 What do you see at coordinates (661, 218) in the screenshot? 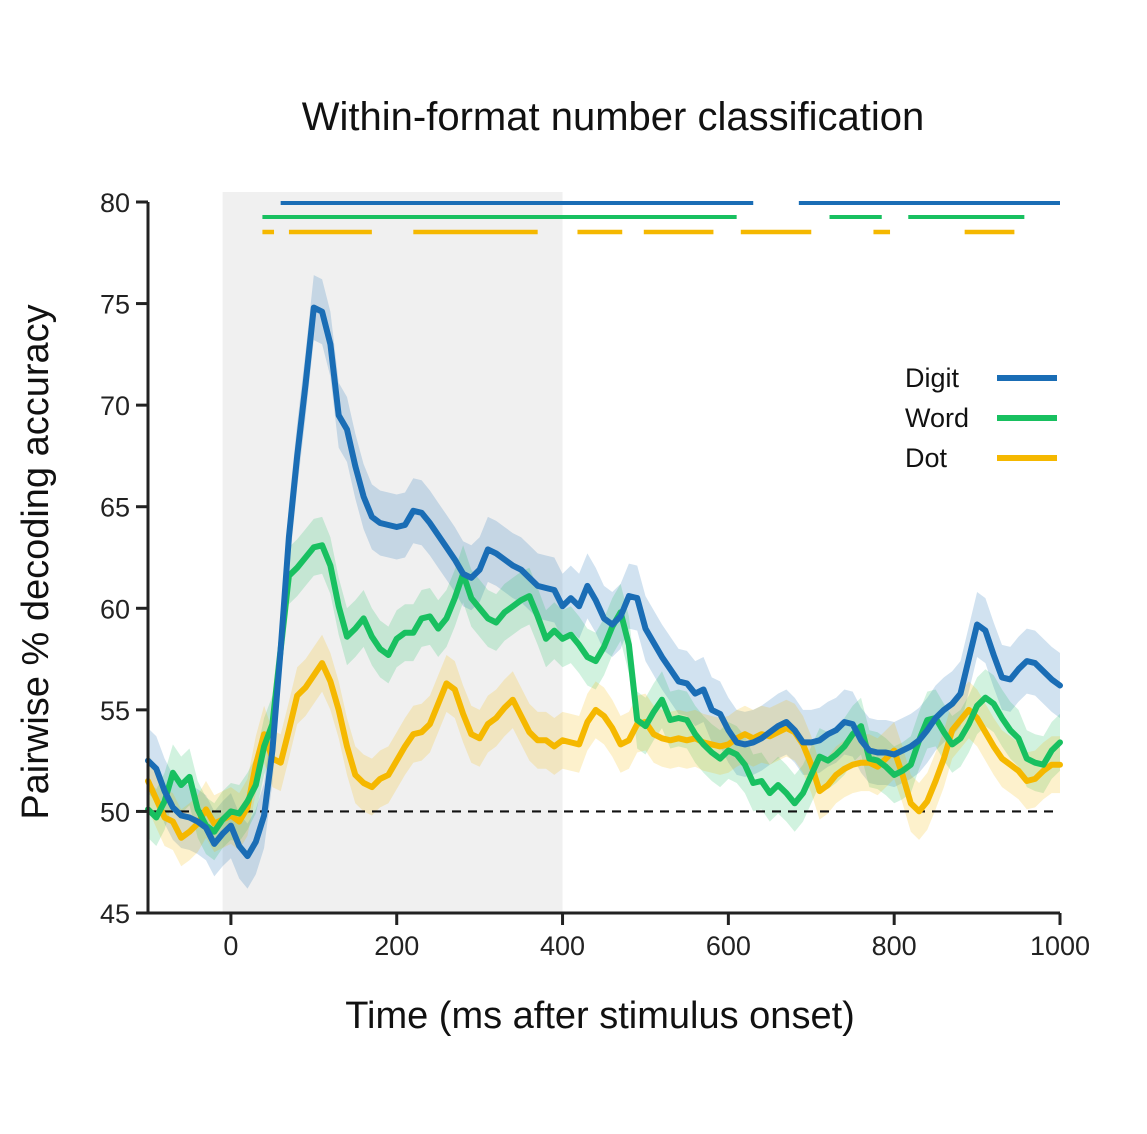
I see `significance-bars` at bounding box center [661, 218].